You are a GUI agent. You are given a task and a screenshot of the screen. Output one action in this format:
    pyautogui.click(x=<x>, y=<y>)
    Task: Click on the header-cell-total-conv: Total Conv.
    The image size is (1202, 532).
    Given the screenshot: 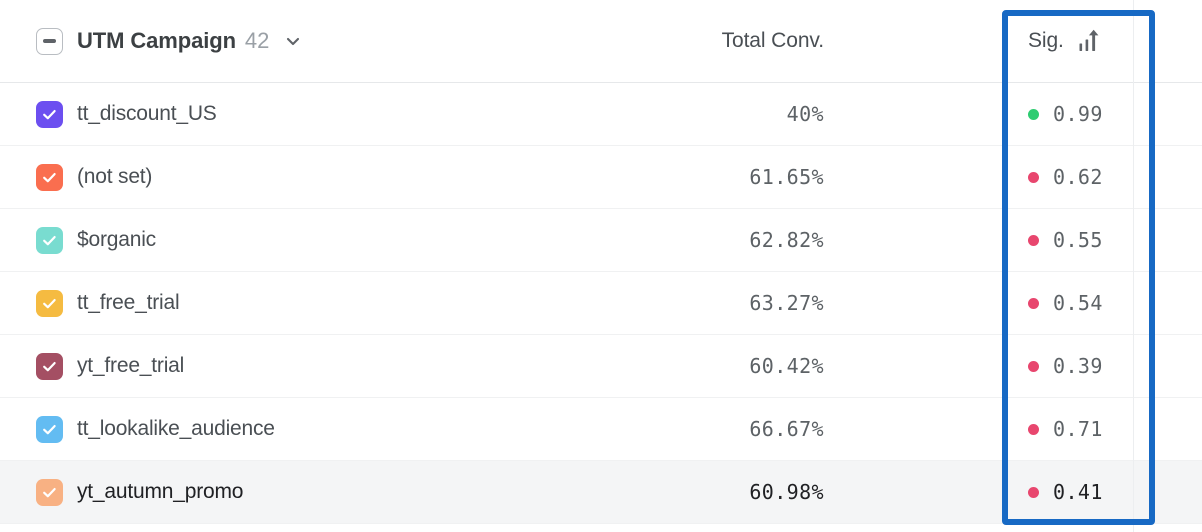 What is the action you would take?
    pyautogui.click(x=811, y=41)
    